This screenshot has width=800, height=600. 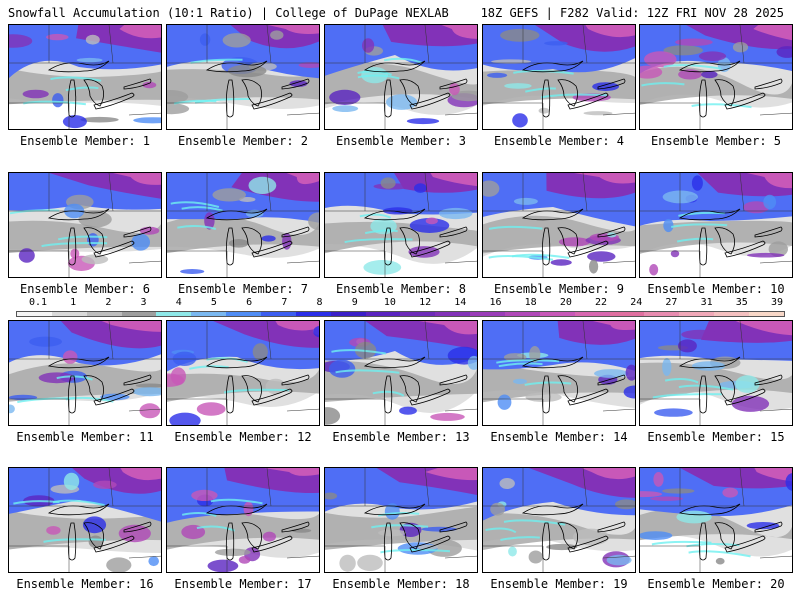 I want to click on colorbar-tick-label: 35, so click(x=741, y=302).